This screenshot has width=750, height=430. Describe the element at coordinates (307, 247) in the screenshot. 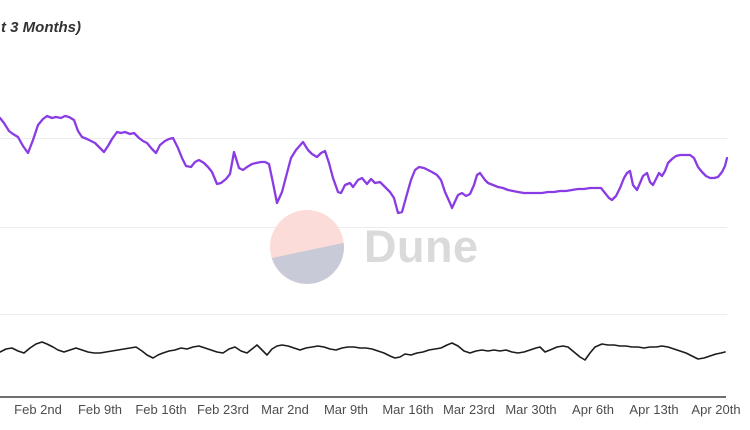

I see `dune-logo-icon` at that location.